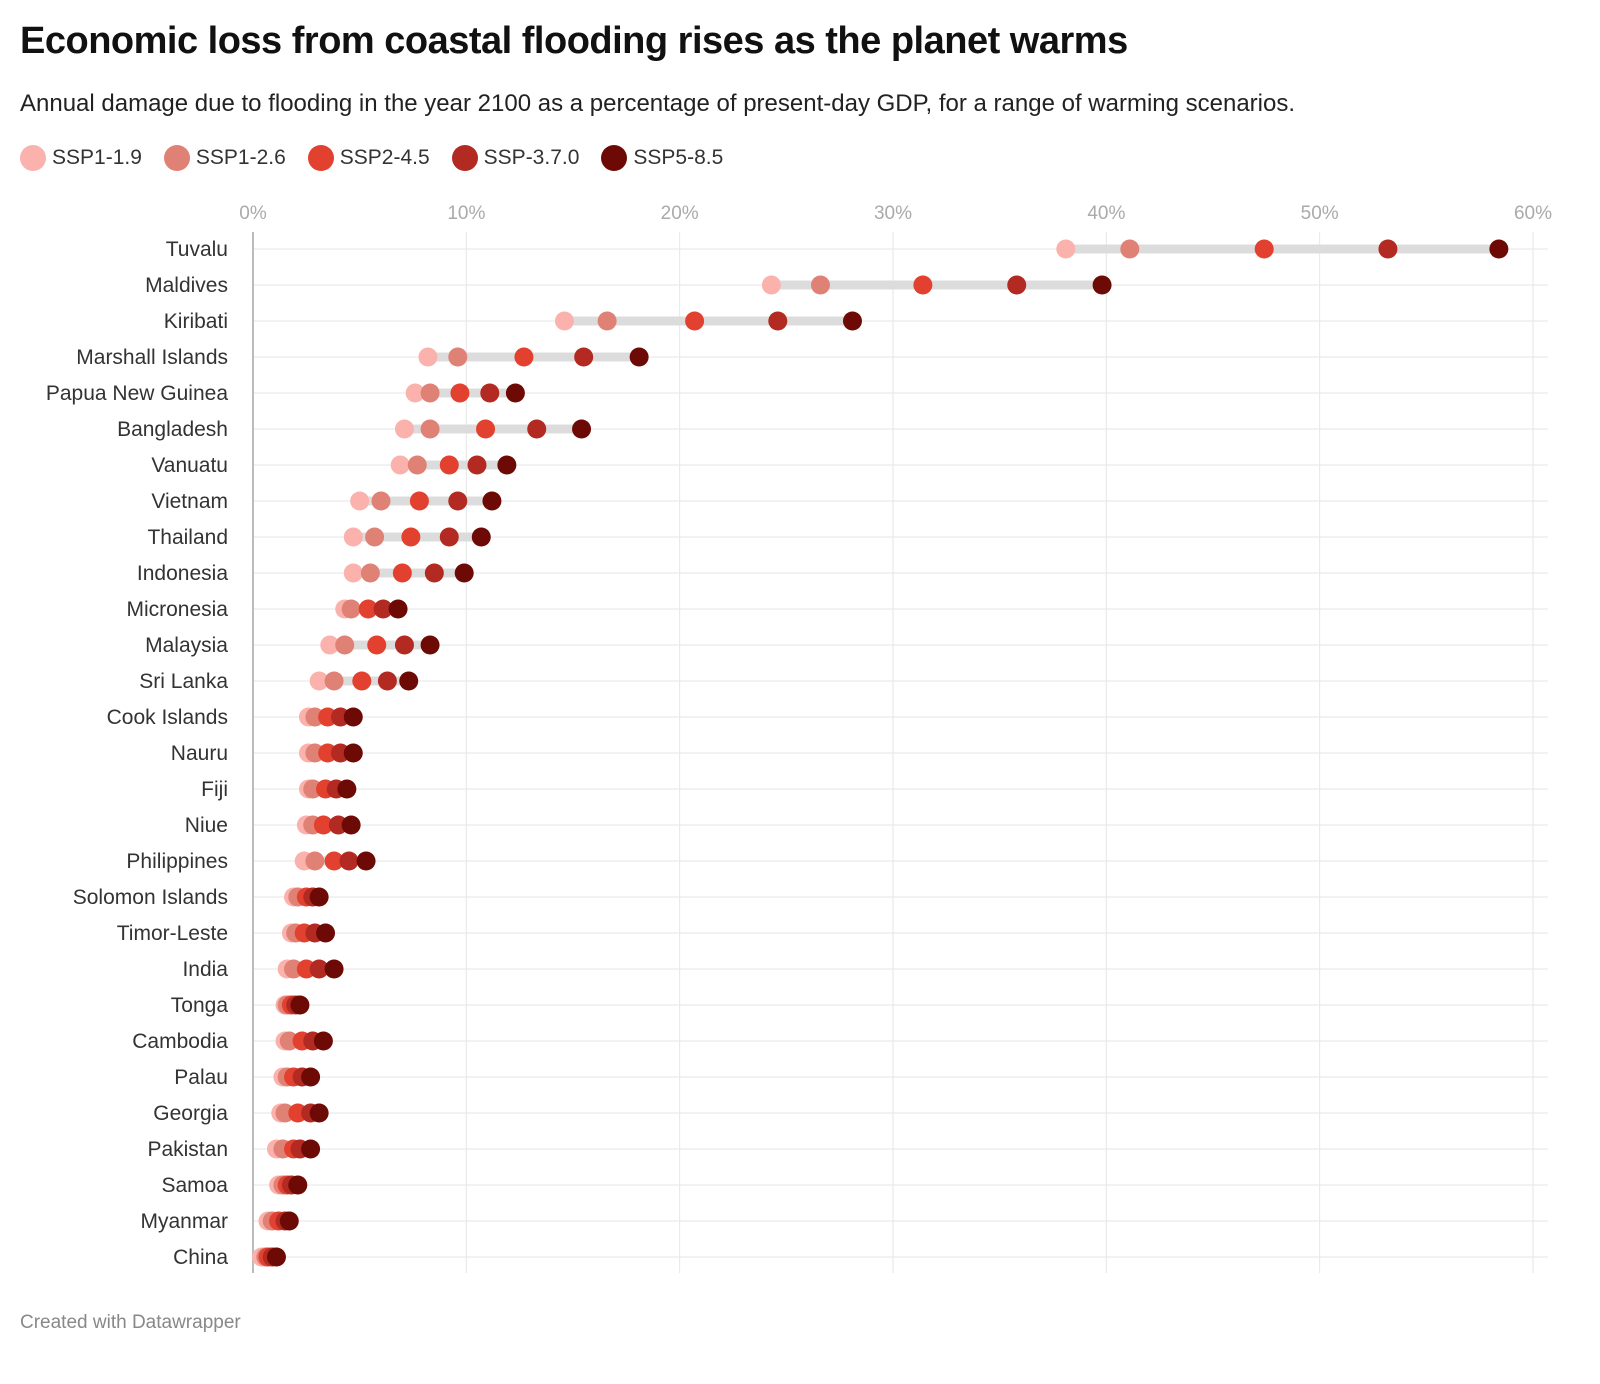  I want to click on category-label: Malaysia, so click(186, 645).